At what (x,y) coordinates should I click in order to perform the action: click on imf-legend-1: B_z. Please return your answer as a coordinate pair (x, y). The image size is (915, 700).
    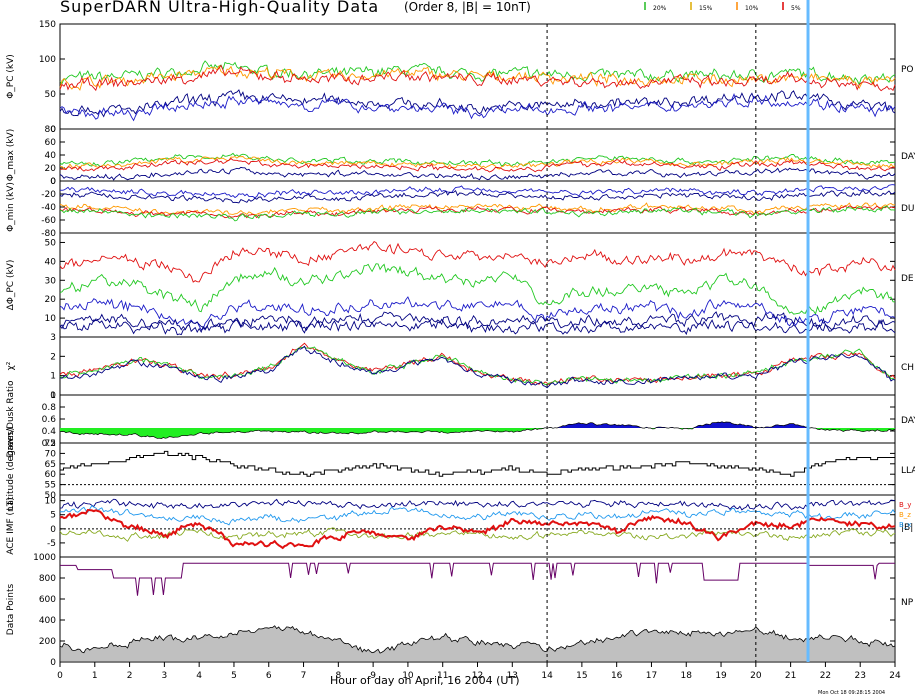
    Looking at the image, I should click on (905, 515).